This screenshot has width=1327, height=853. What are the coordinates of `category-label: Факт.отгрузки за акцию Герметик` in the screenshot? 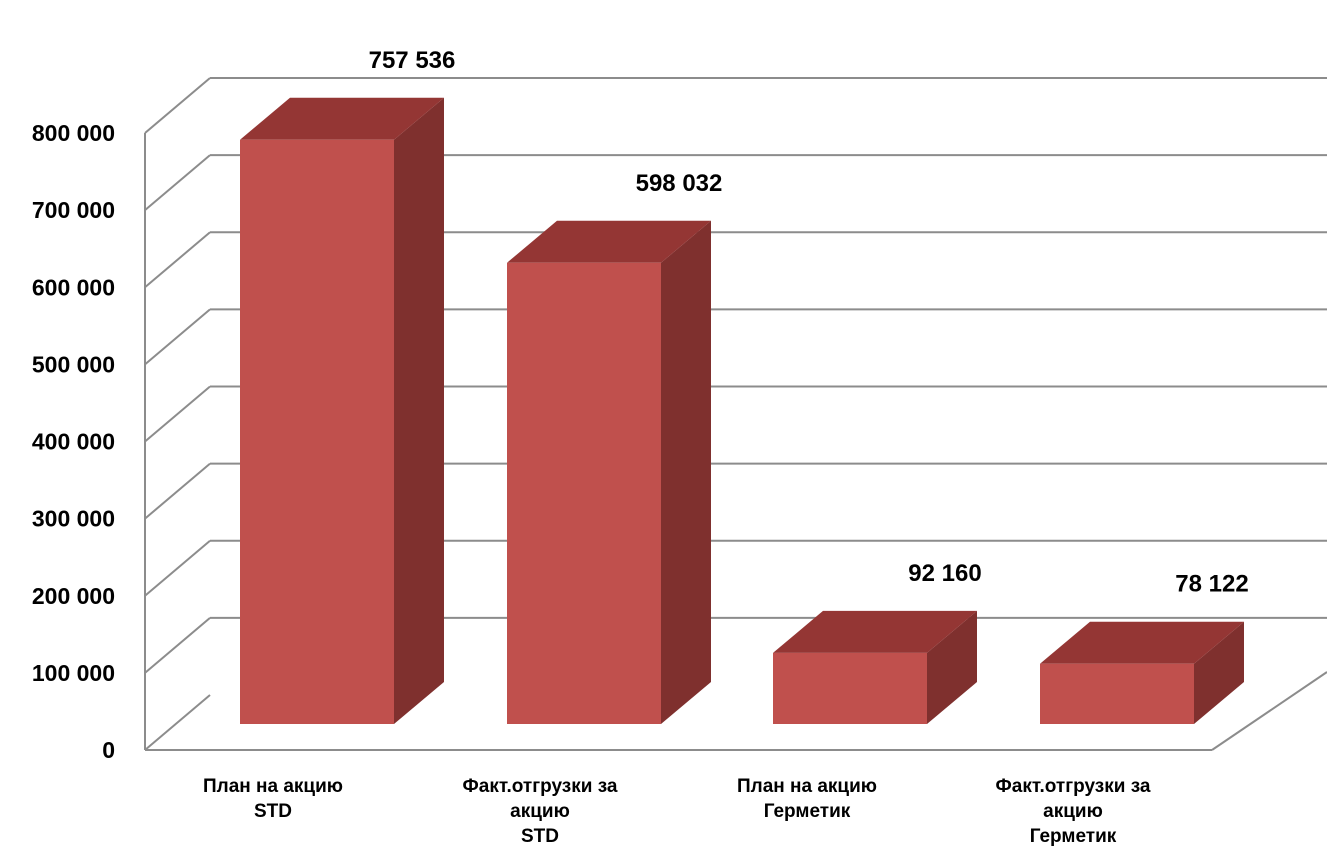 It's located at (1073, 811).